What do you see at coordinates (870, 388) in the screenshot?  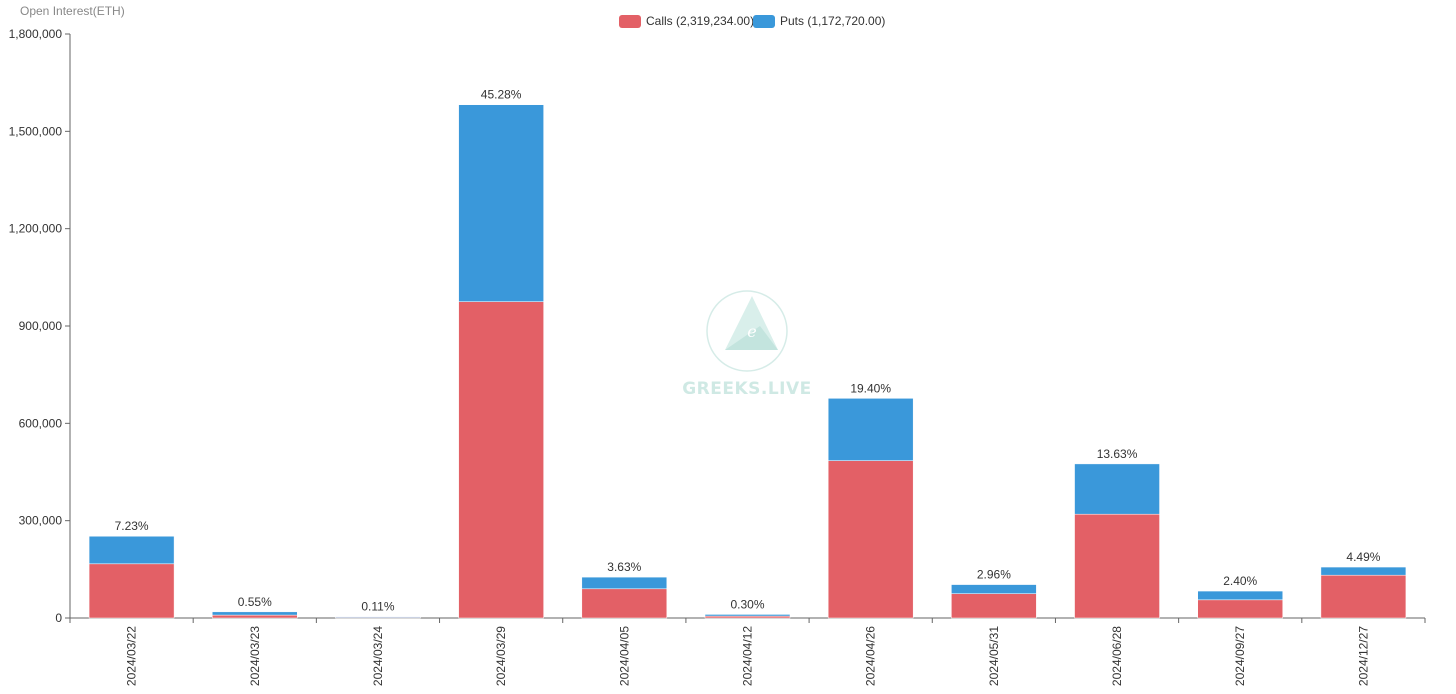 I see `bar-percent-label: 19.40%` at bounding box center [870, 388].